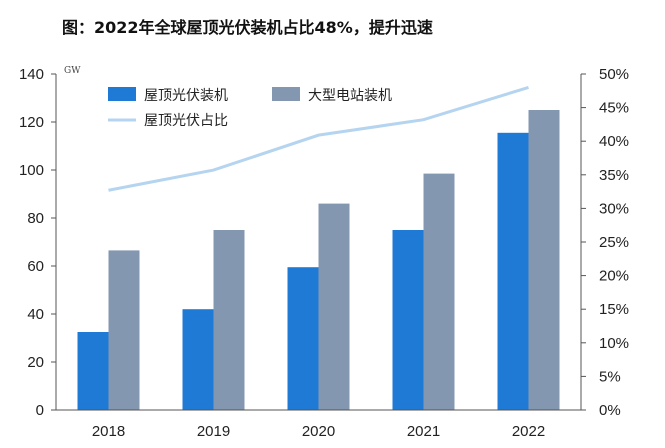  Describe the element at coordinates (350, 96) in the screenshot. I see `legend-label-utility: 大型电站装机` at that location.